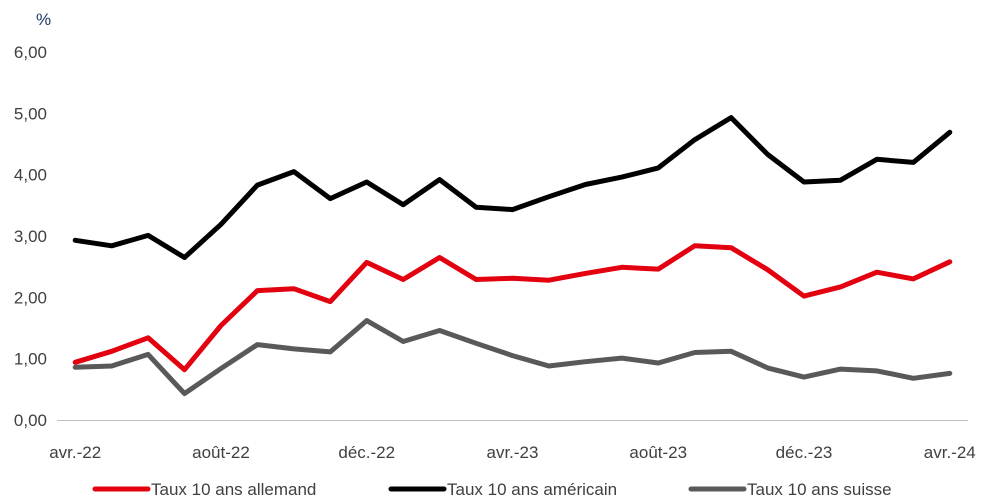 The image size is (986, 498). I want to click on x-tick-label: avr.-24, so click(950, 452).